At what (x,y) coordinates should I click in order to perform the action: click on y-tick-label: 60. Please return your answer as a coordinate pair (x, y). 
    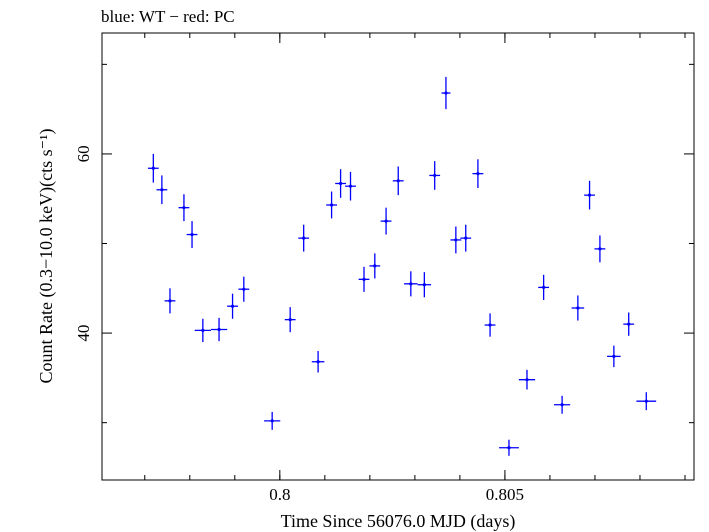
    Looking at the image, I should click on (83, 153).